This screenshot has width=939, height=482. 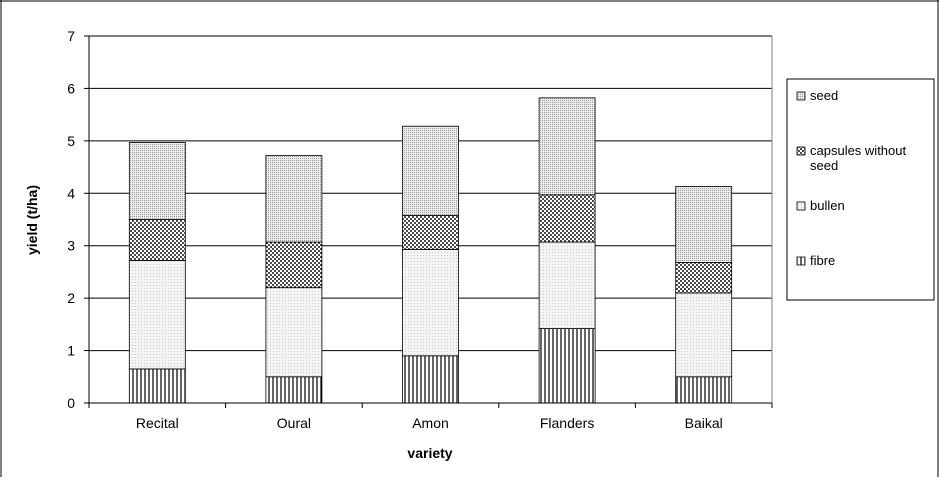 What do you see at coordinates (71, 298) in the screenshot?
I see `y-tick-label: 2` at bounding box center [71, 298].